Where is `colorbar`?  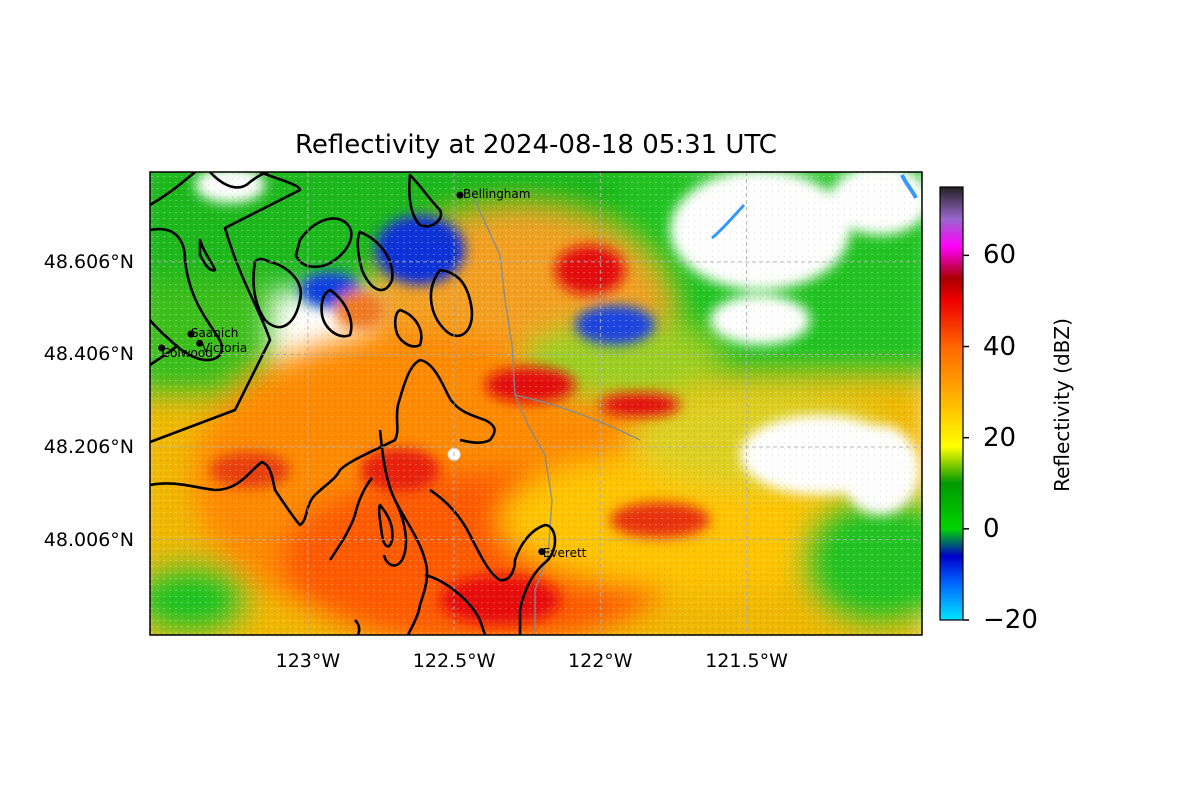 colorbar is located at coordinates (954, 403).